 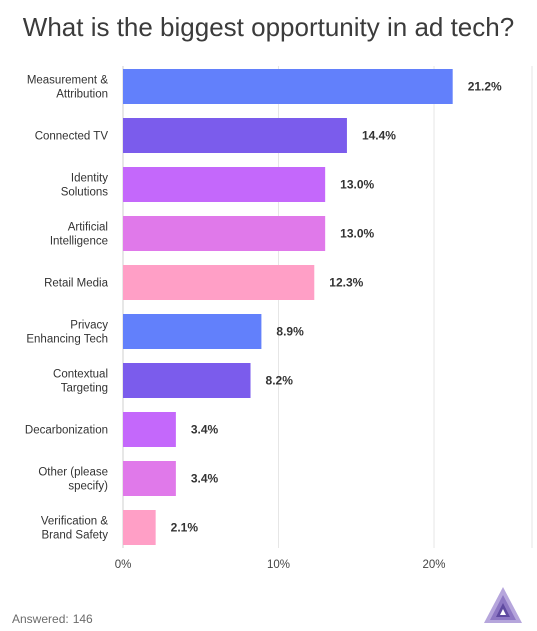 What do you see at coordinates (290, 332) in the screenshot?
I see `bar-value-label: 8.9%` at bounding box center [290, 332].